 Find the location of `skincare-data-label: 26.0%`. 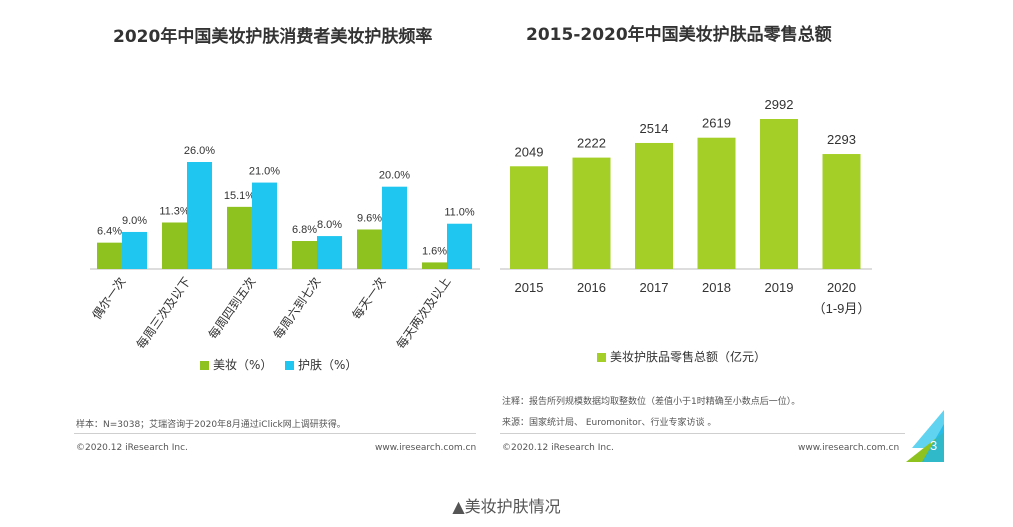

skincare-data-label: 26.0% is located at coordinates (199, 151).